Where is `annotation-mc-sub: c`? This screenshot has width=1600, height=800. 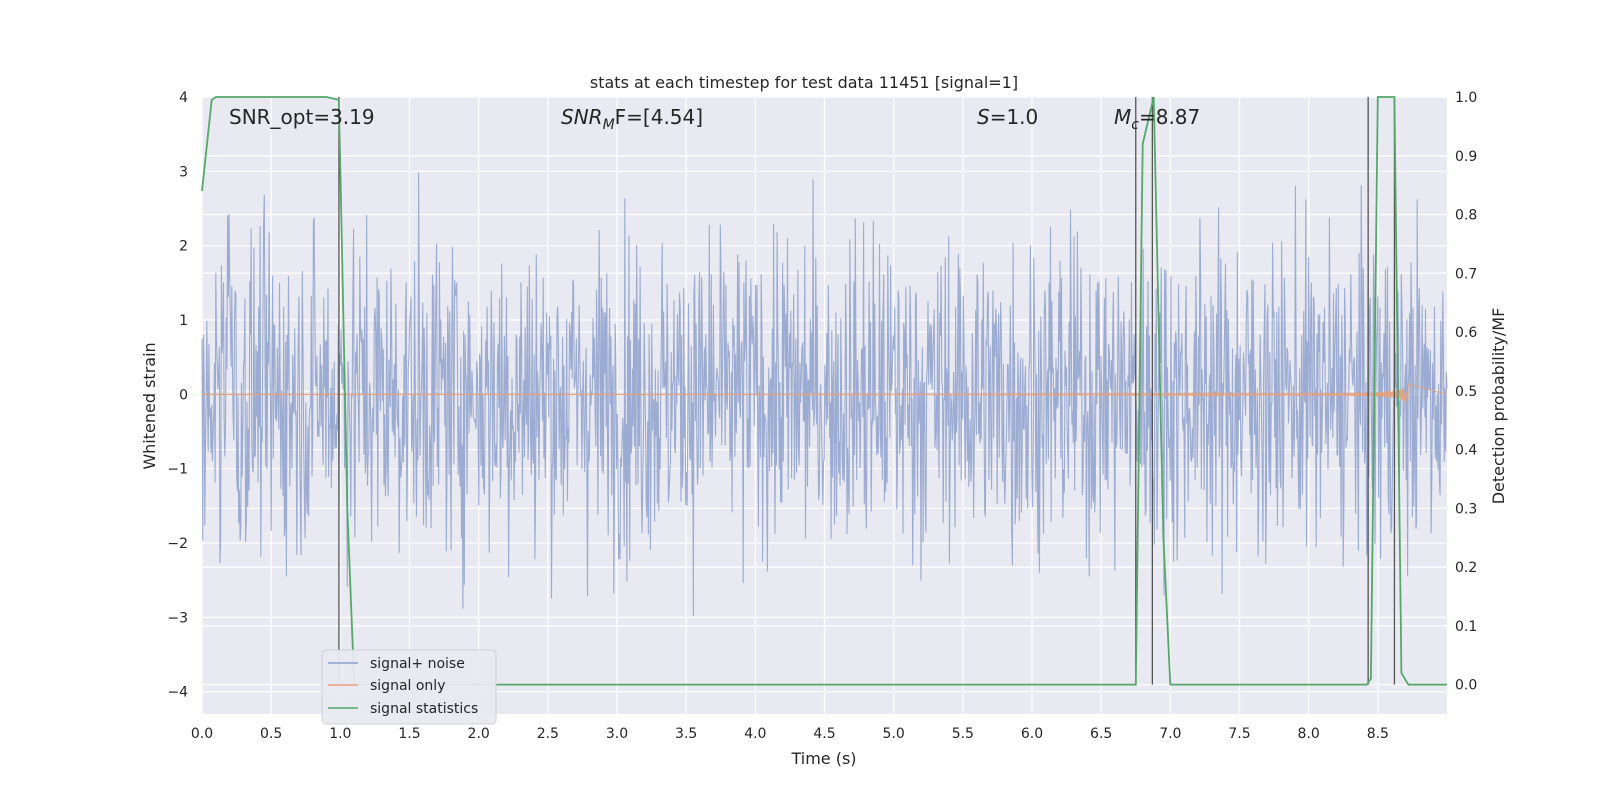 annotation-mc-sub: c is located at coordinates (1135, 125).